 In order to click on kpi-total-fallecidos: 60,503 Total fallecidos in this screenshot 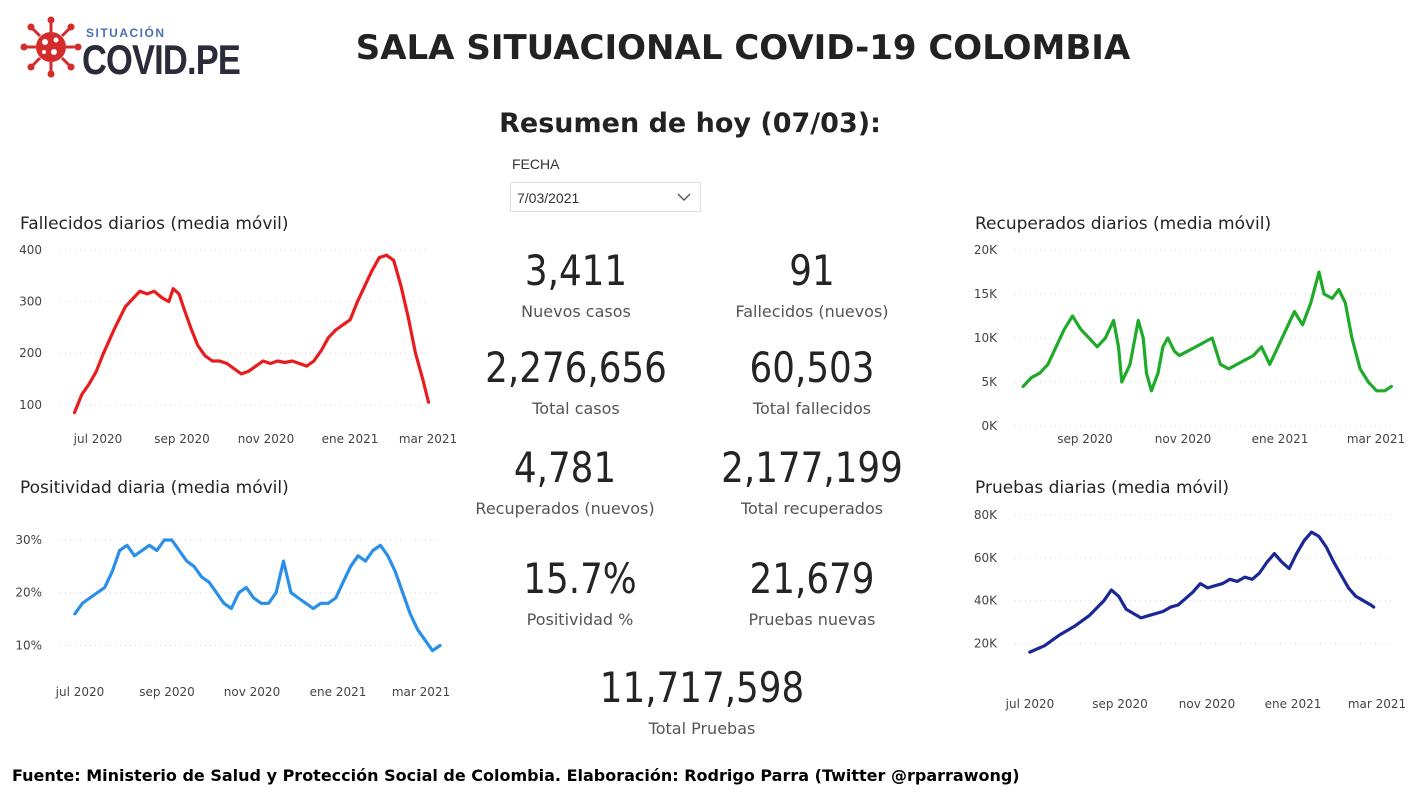, I will do `click(812, 381)`.